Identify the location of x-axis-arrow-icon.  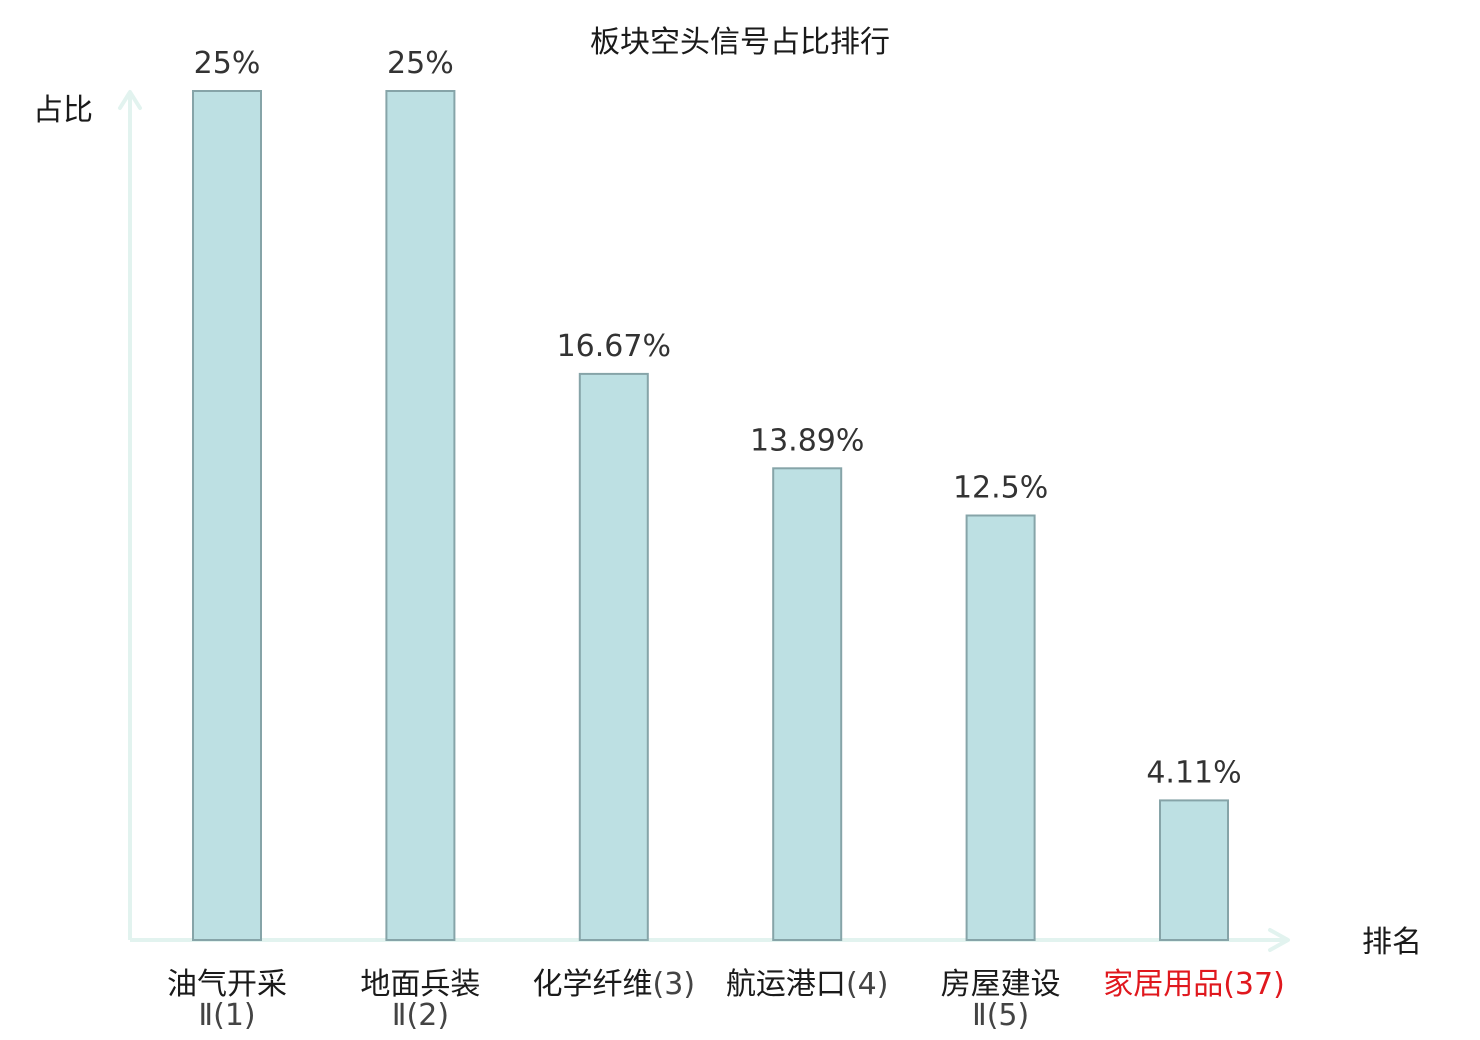
(1279, 940).